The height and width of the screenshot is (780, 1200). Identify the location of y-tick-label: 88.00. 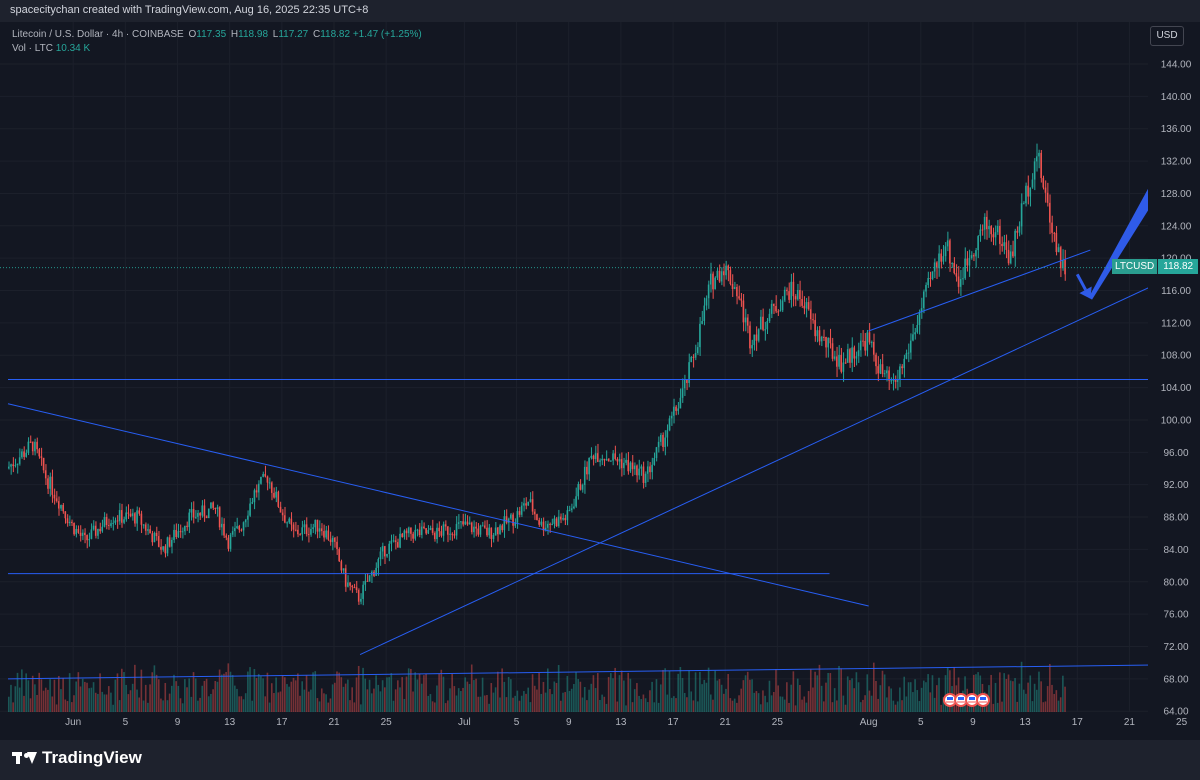
(1175, 518).